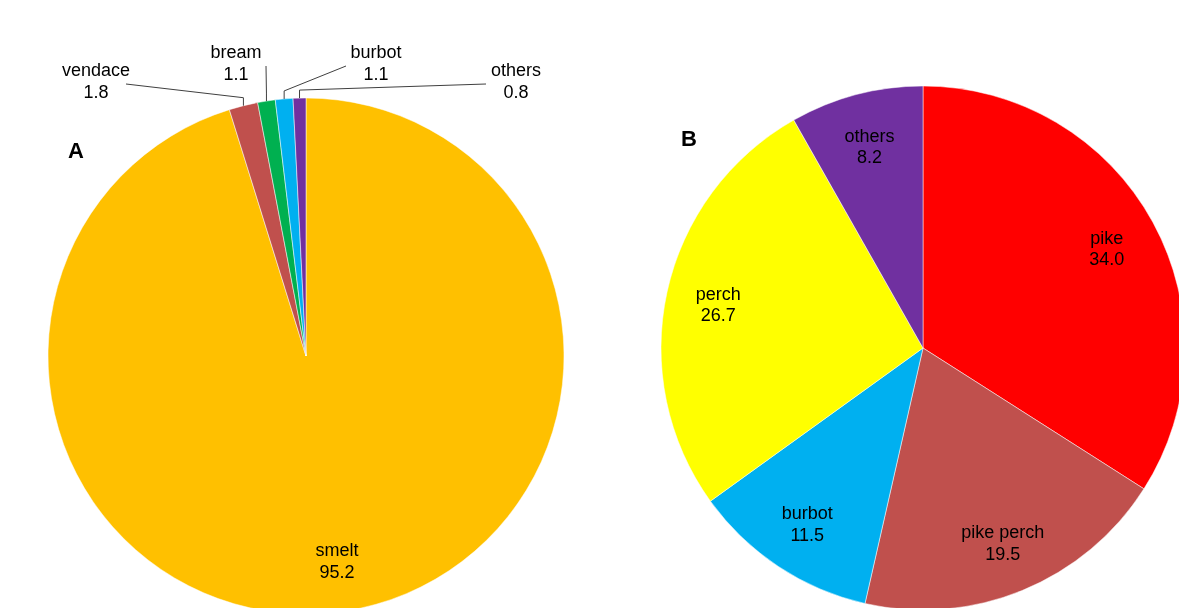  I want to click on text: A, so click(76, 150).